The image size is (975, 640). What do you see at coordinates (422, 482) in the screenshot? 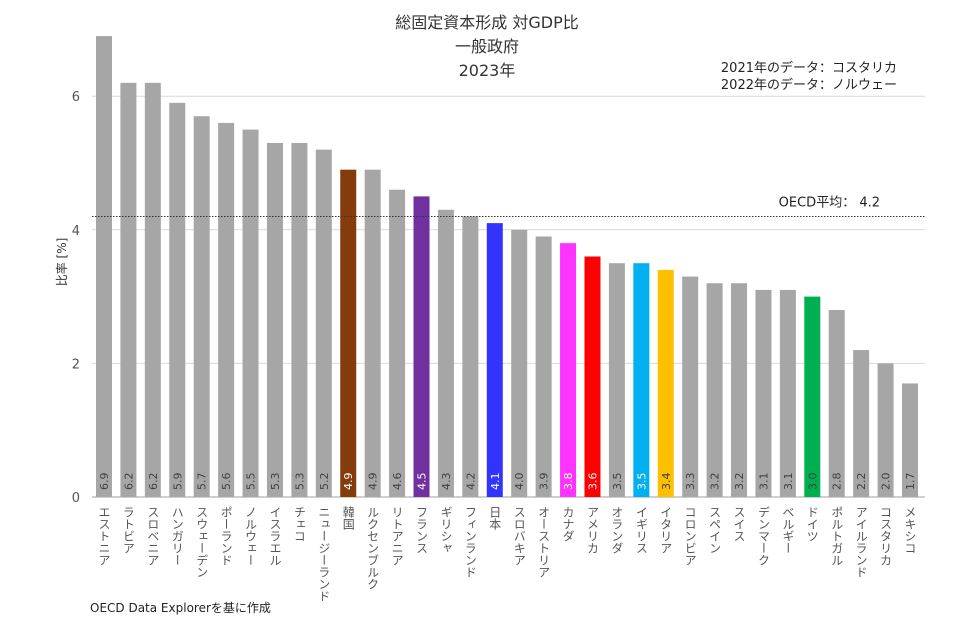
I see `value-label: 4.5` at bounding box center [422, 482].